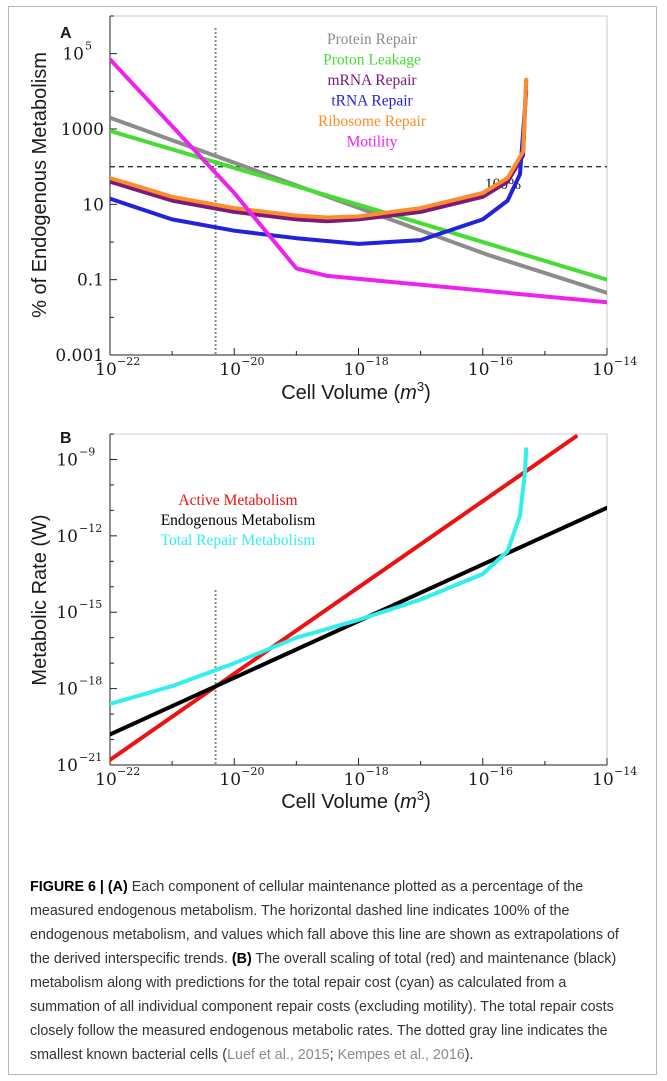 This screenshot has height=1081, width=667. What do you see at coordinates (90, 281) in the screenshot?
I see `y-tick-label-a: 0.1` at bounding box center [90, 281].